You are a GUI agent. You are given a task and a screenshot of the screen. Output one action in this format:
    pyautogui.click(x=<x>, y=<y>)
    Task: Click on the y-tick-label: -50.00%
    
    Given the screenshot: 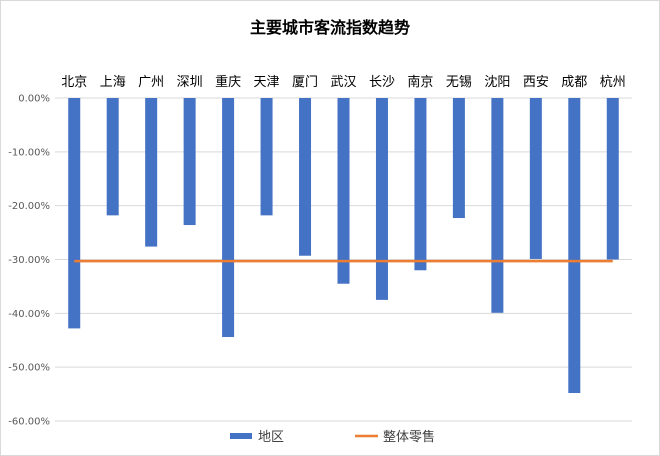 What is the action you would take?
    pyautogui.click(x=29, y=368)
    